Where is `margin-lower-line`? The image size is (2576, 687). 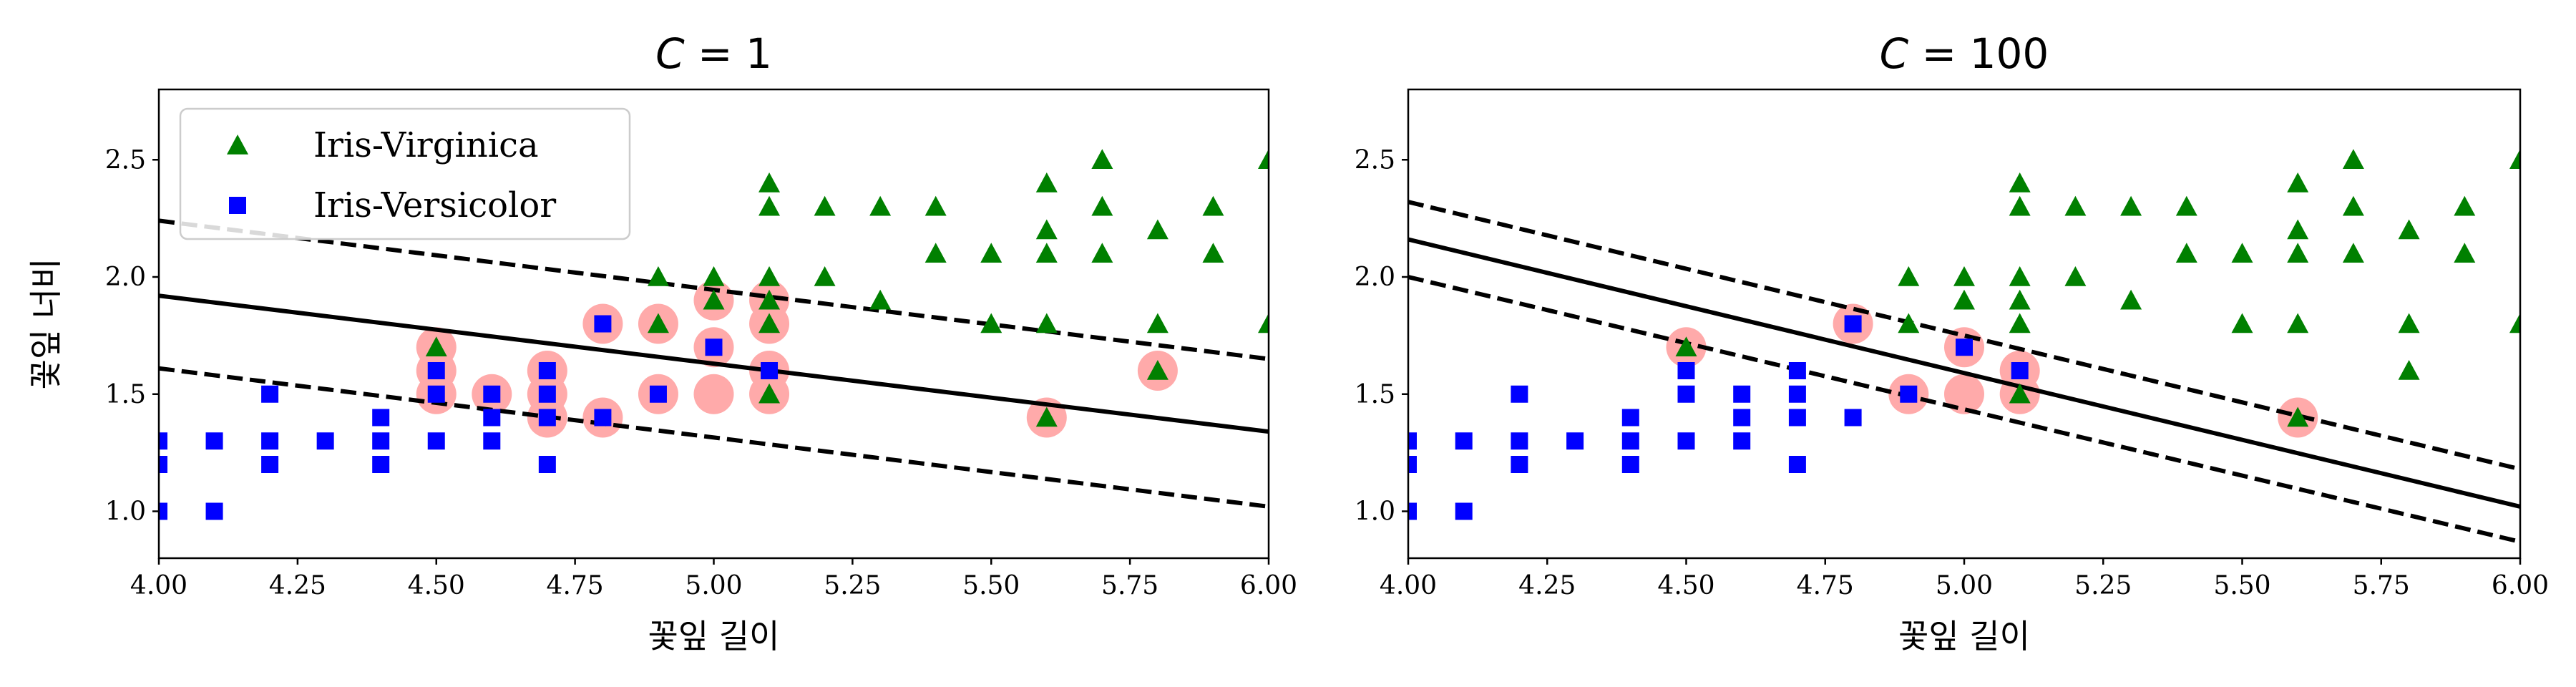 margin-lower-line is located at coordinates (714, 437).